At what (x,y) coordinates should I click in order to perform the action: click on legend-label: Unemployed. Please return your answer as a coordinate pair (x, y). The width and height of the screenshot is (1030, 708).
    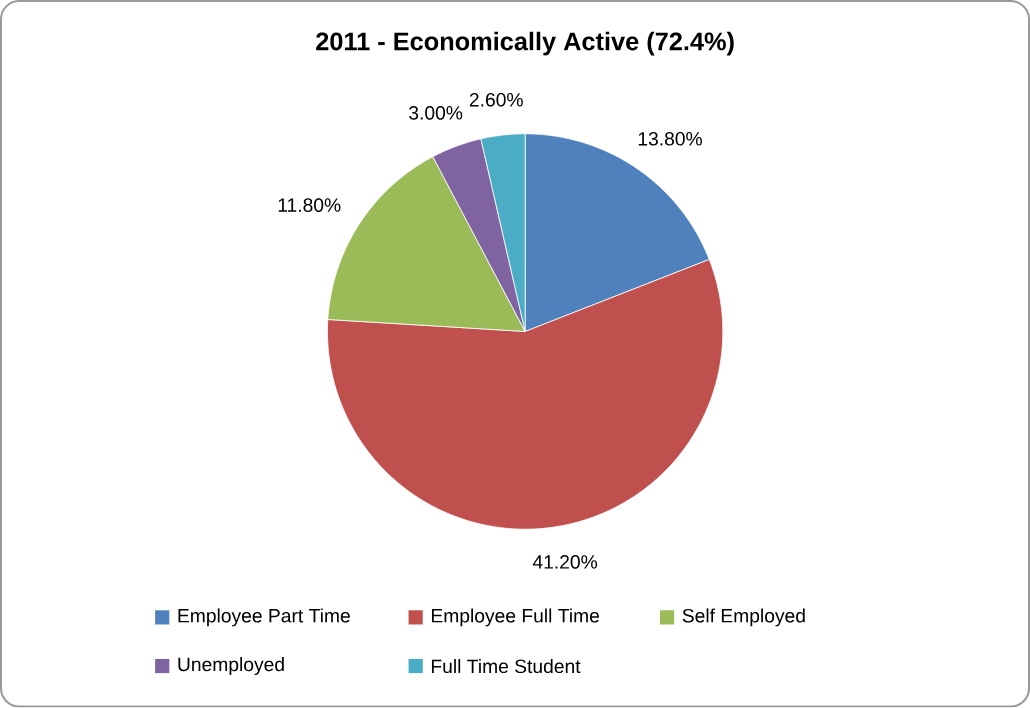
    Looking at the image, I should click on (231, 666).